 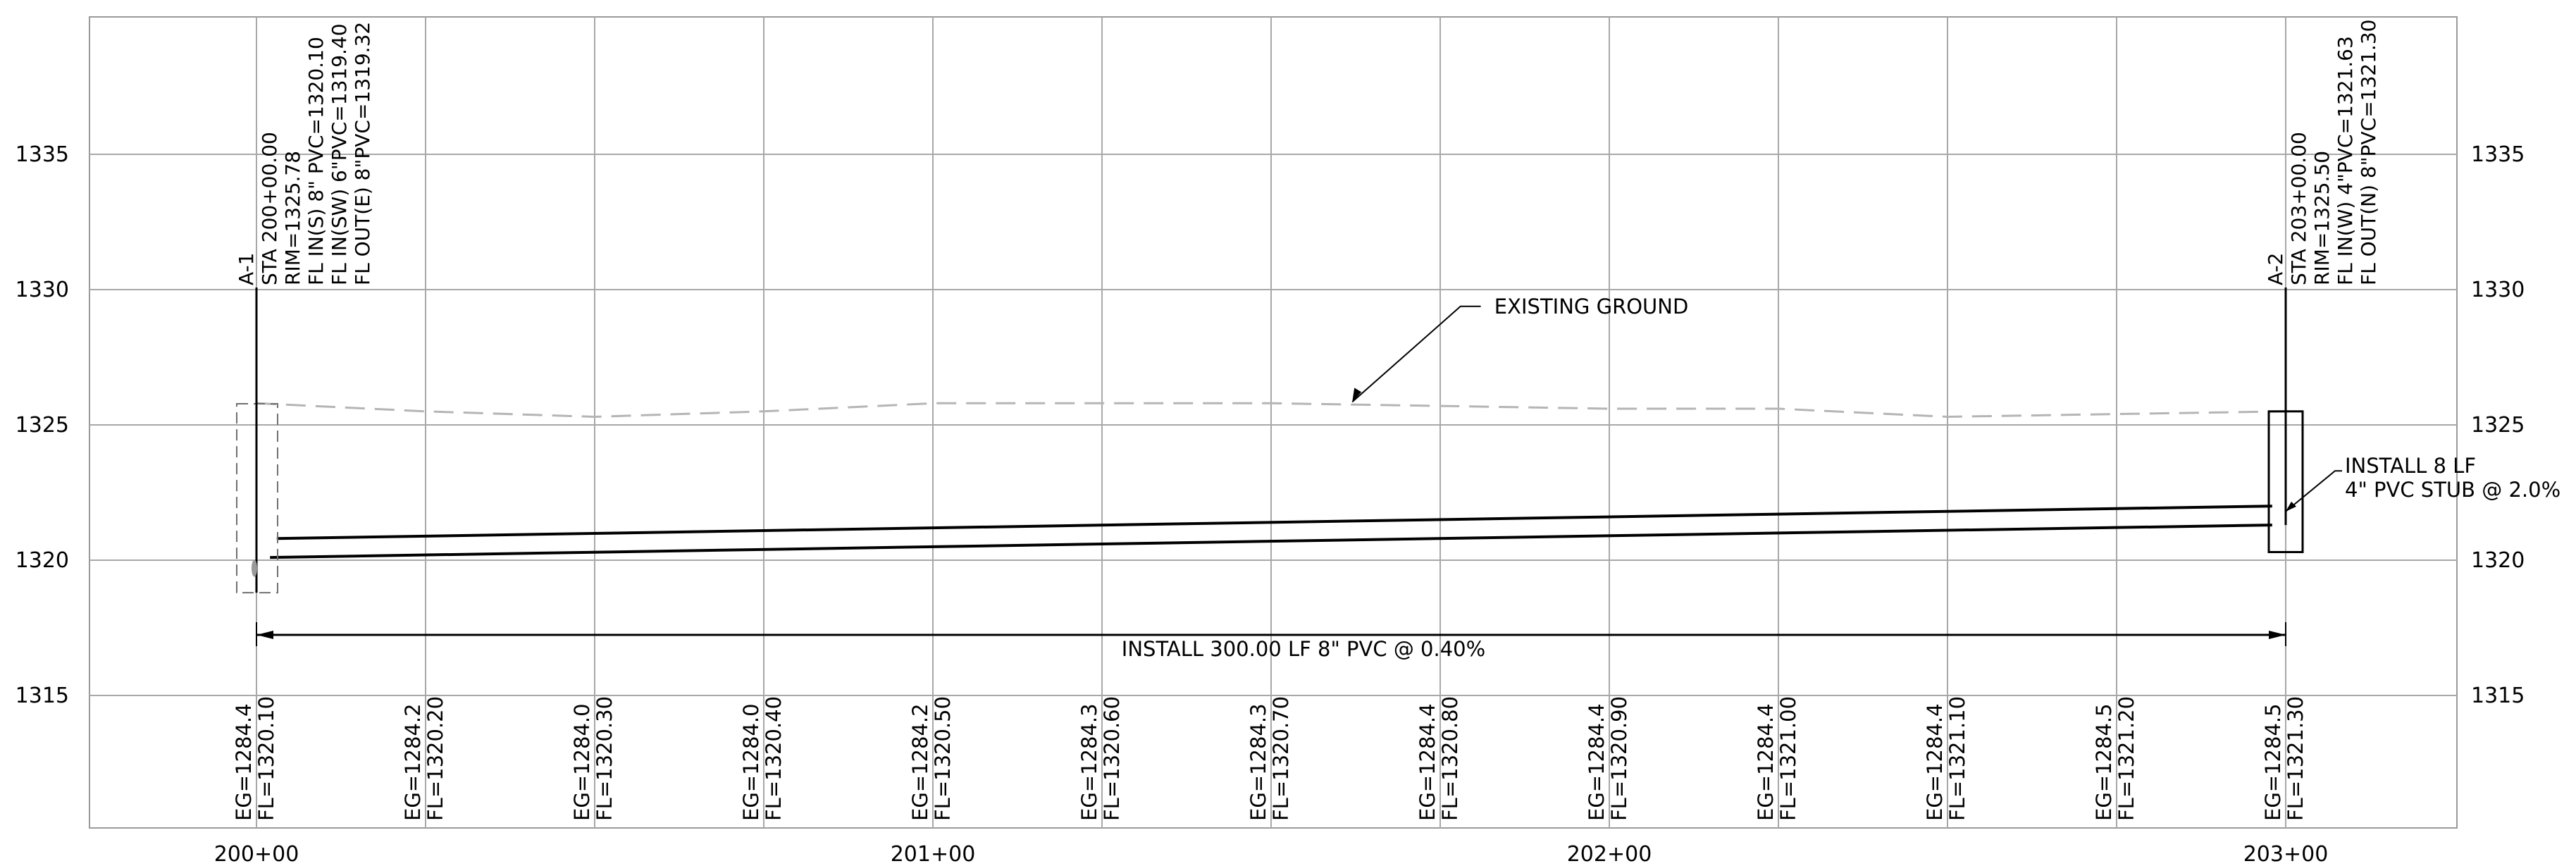 I want to click on fl-label: FL=1321.20, so click(x=2126, y=758).